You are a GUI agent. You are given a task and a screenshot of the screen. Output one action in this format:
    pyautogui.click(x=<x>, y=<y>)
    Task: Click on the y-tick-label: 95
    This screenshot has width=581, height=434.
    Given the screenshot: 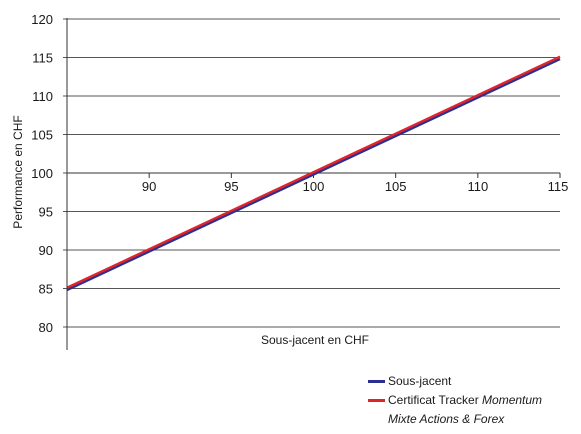 What is the action you would take?
    pyautogui.click(x=46, y=212)
    